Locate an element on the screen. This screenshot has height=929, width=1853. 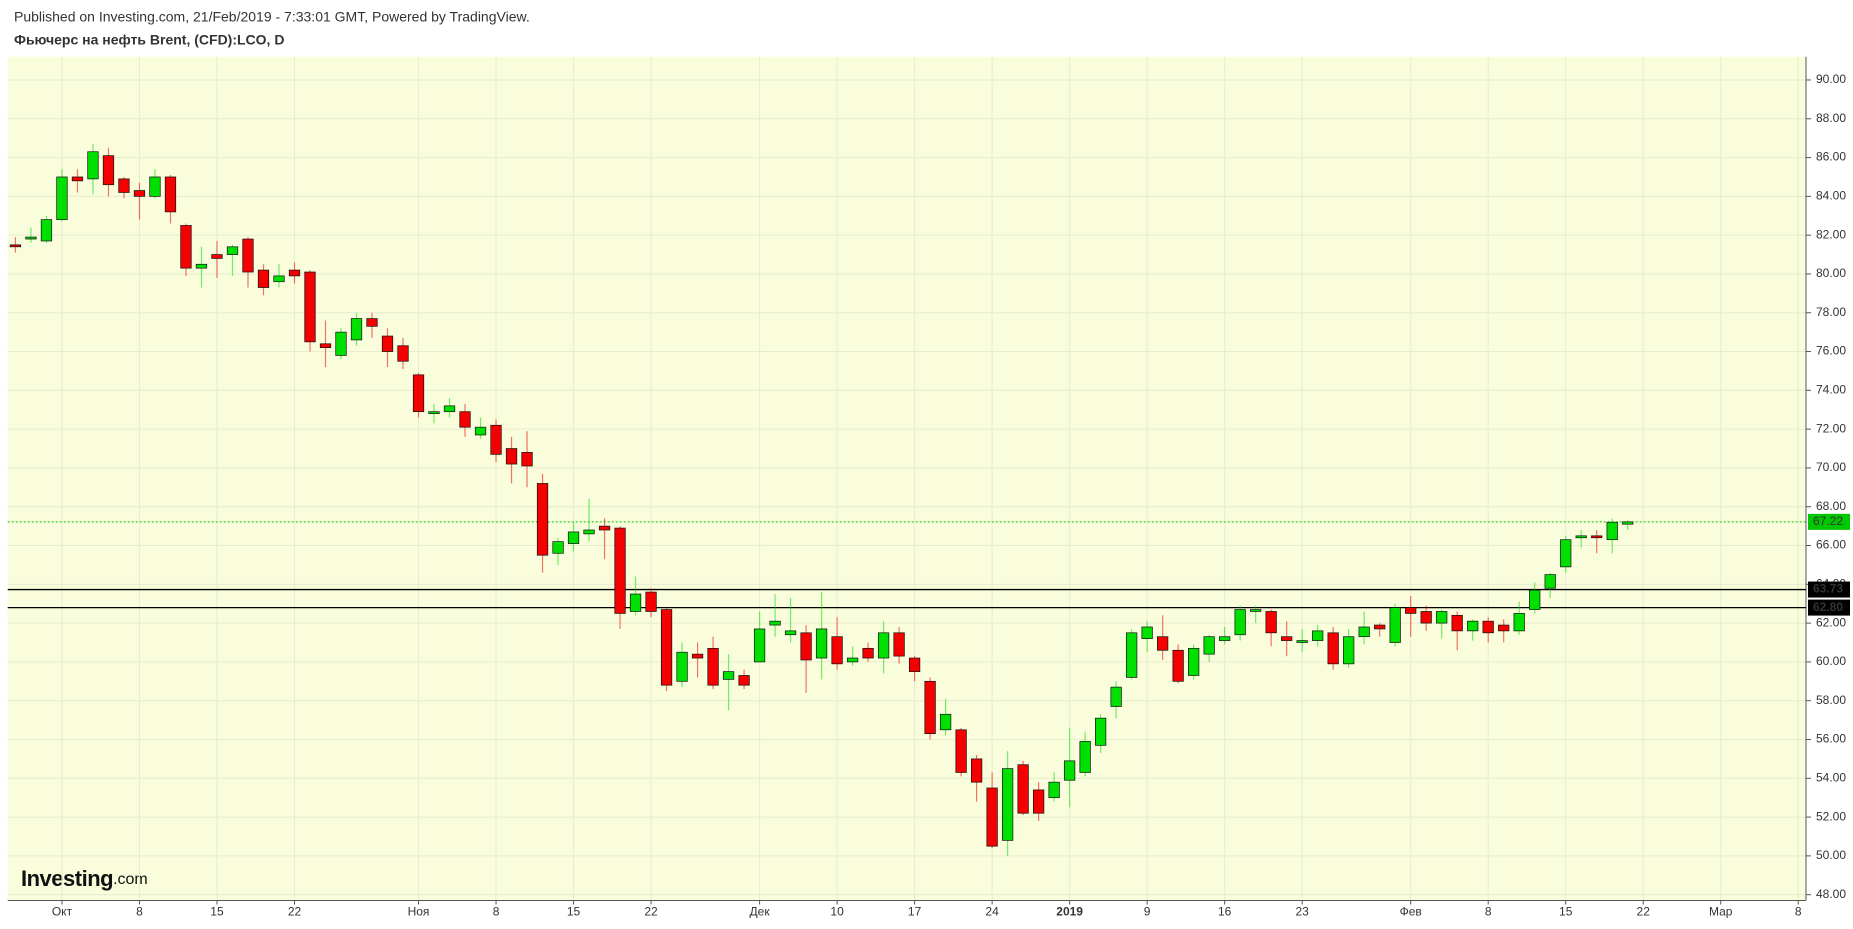
x-tick-label: 10 is located at coordinates (837, 912).